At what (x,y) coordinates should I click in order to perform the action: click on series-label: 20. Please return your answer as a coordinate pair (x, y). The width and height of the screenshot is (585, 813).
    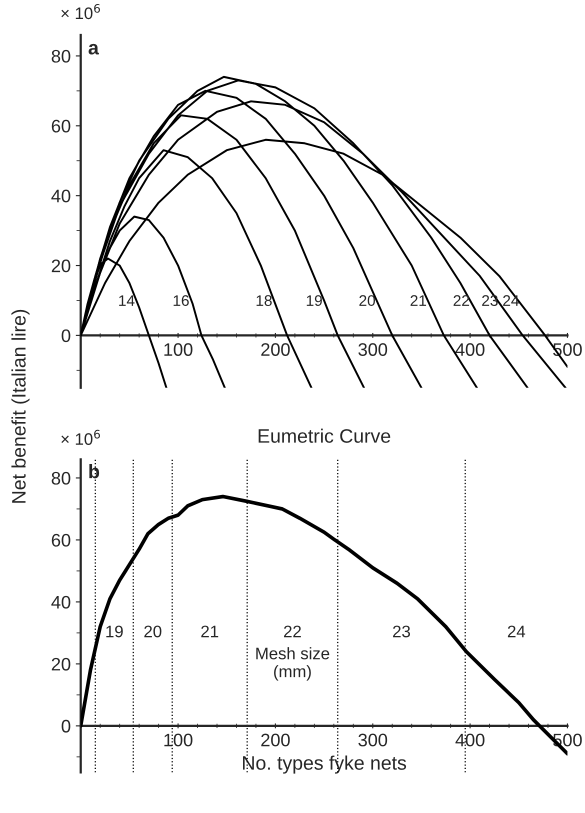
    Looking at the image, I should click on (367, 300).